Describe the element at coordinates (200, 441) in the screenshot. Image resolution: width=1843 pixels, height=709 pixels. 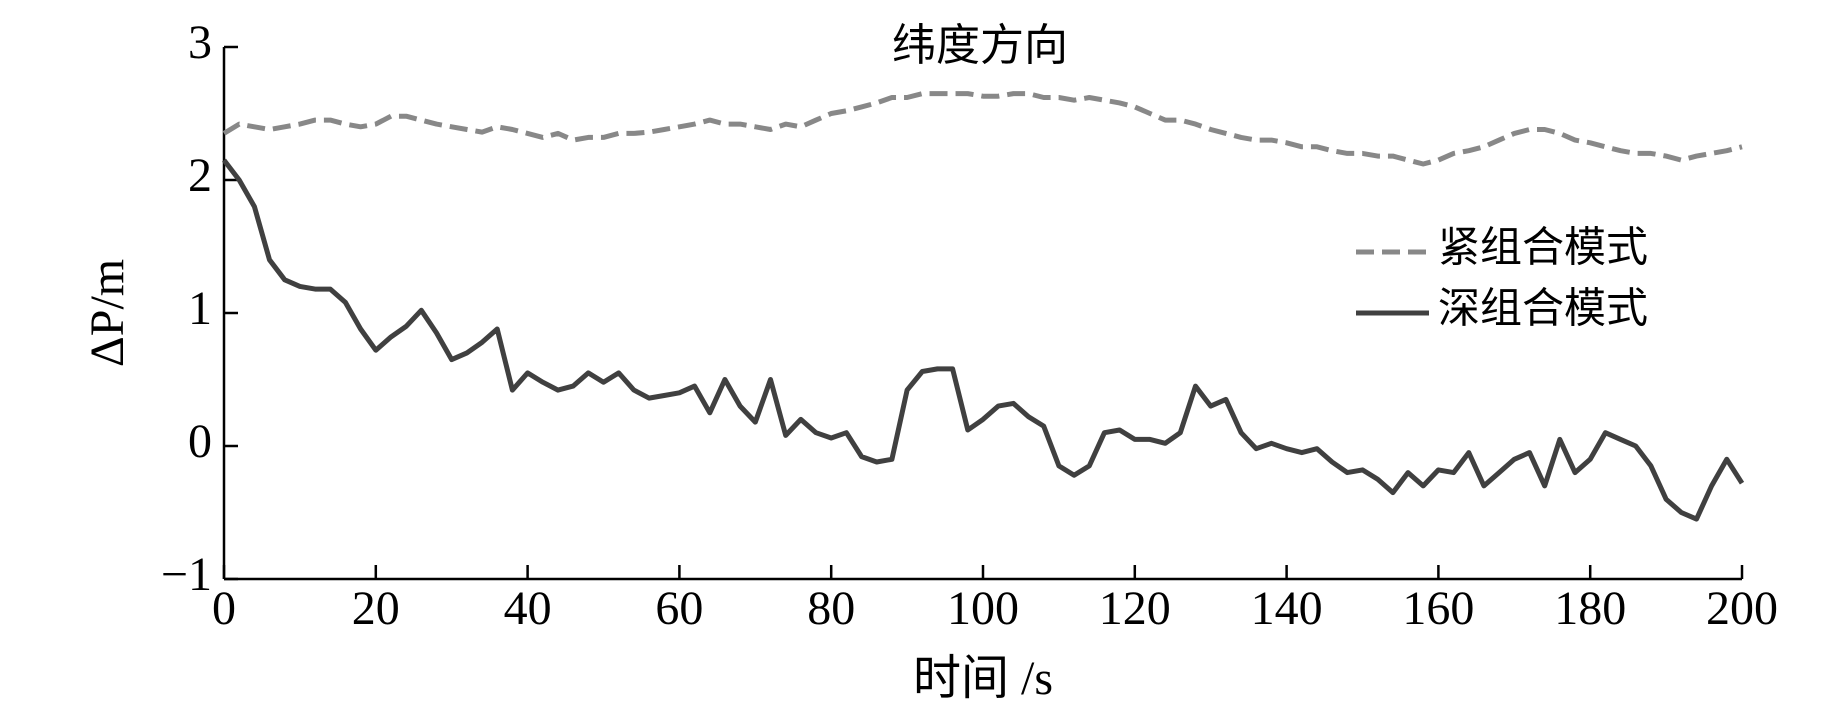
I see `y-tick-label: 0` at that location.